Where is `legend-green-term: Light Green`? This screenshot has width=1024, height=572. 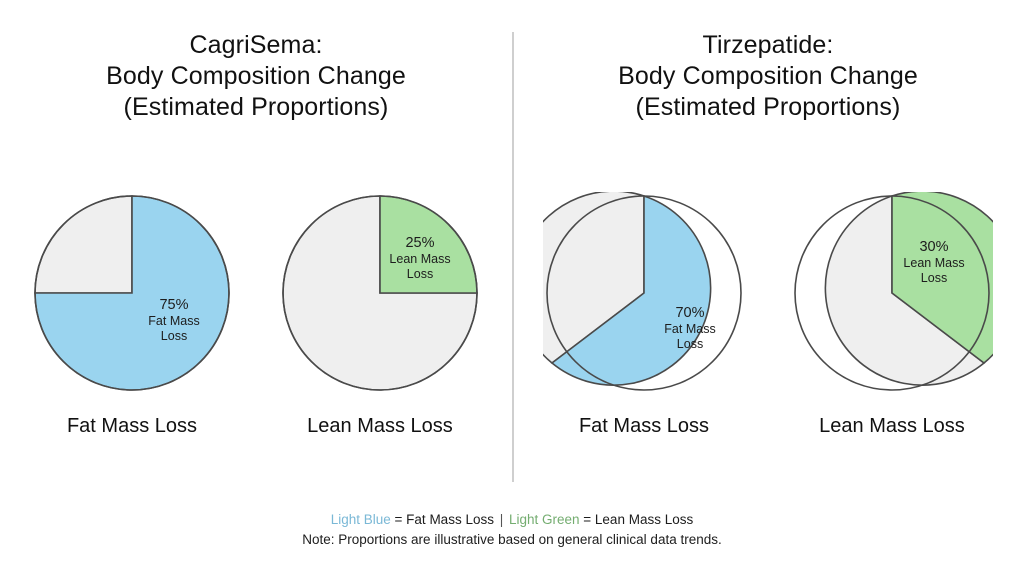 legend-green-term: Light Green is located at coordinates (542, 519).